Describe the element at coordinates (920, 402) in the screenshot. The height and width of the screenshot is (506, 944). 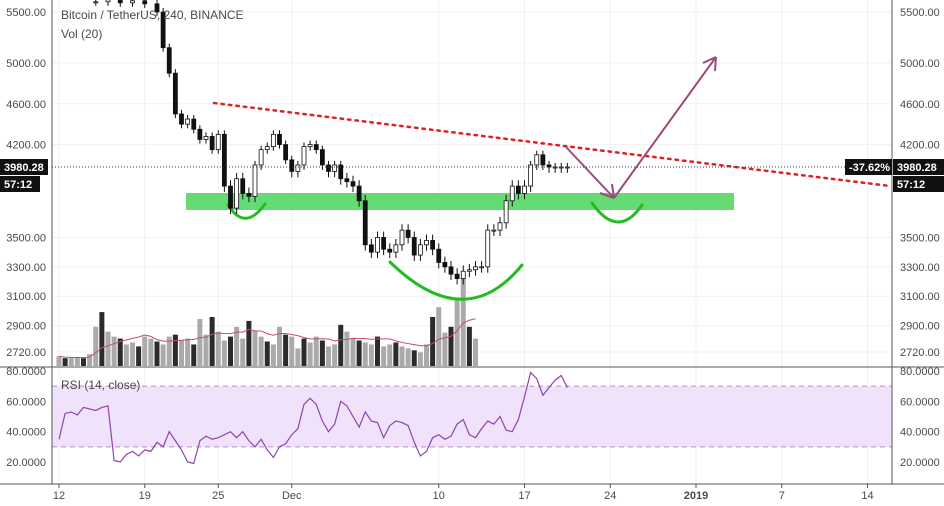
I see `rsi-tick-right: 60.0000` at that location.